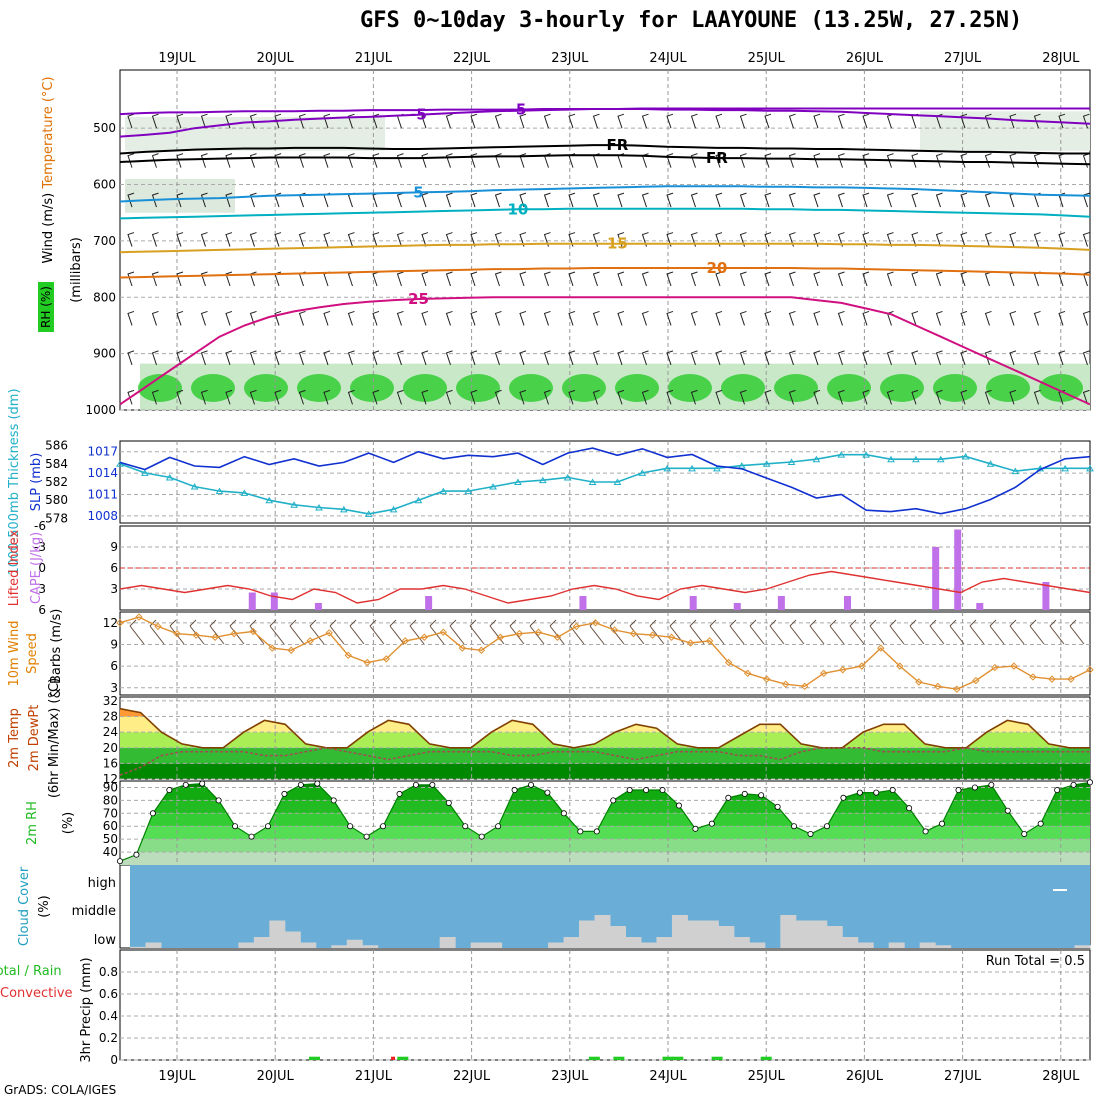 This screenshot has height=1100, width=1100. I want to click on pressure-tick-label: 600, so click(104, 185).